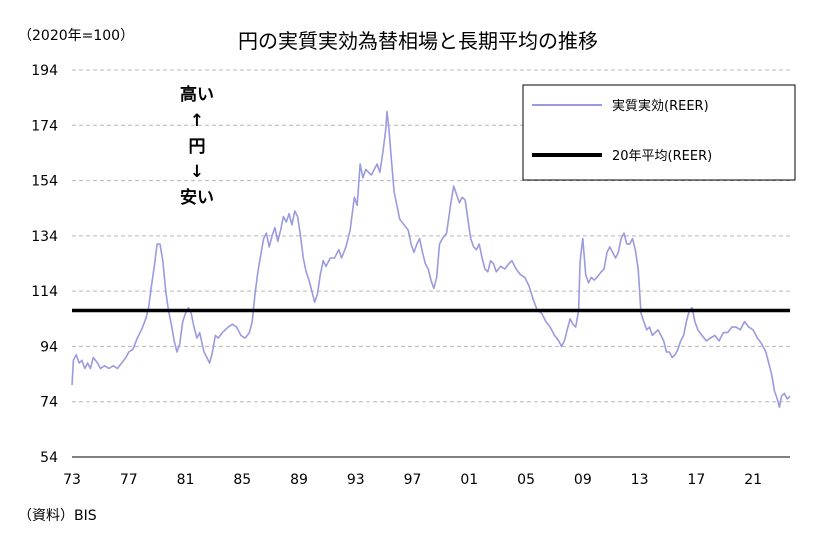 This screenshot has width=838, height=540. What do you see at coordinates (356, 480) in the screenshot?
I see `x-tick-label: 93` at bounding box center [356, 480].